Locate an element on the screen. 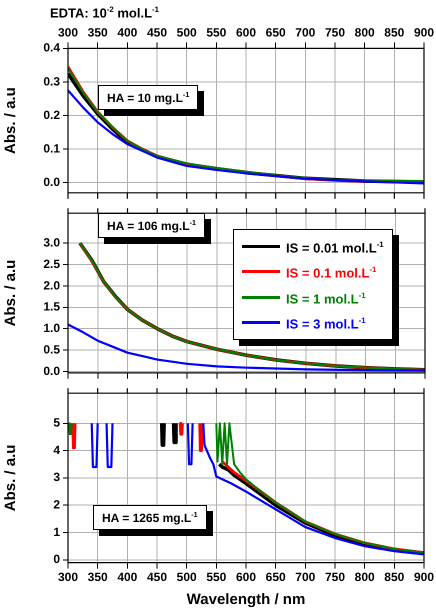 The height and width of the screenshot is (615, 436). y-tick-label: 0.1 is located at coordinates (51, 148).